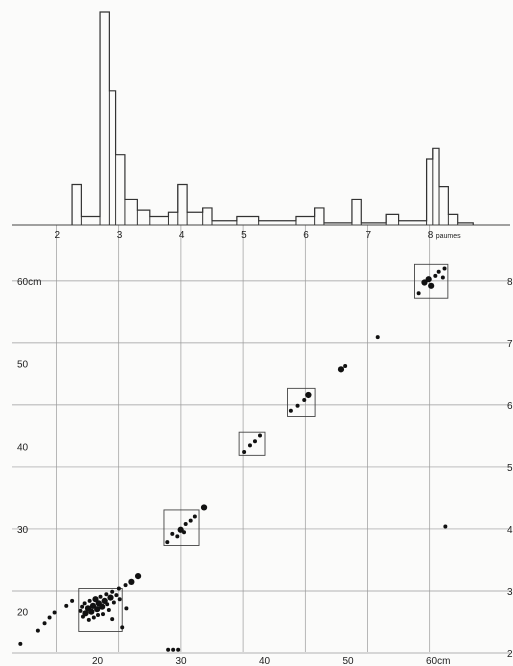 Image resolution: width=513 pixels, height=666 pixels. I want to click on top-tick-label: 2, so click(58, 235).